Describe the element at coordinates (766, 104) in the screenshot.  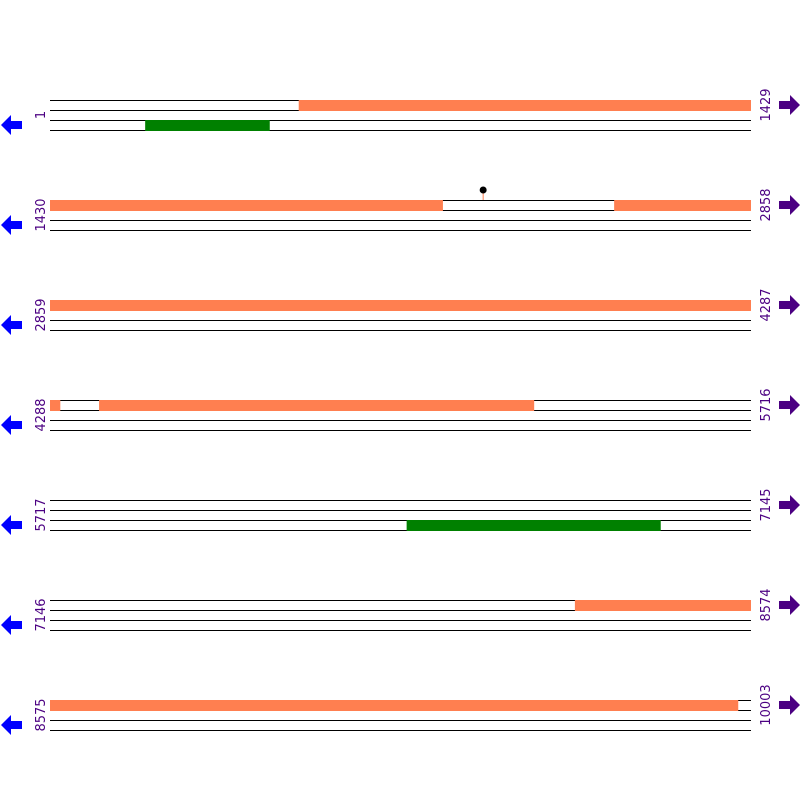
I see `row-end-label: 1429` at that location.